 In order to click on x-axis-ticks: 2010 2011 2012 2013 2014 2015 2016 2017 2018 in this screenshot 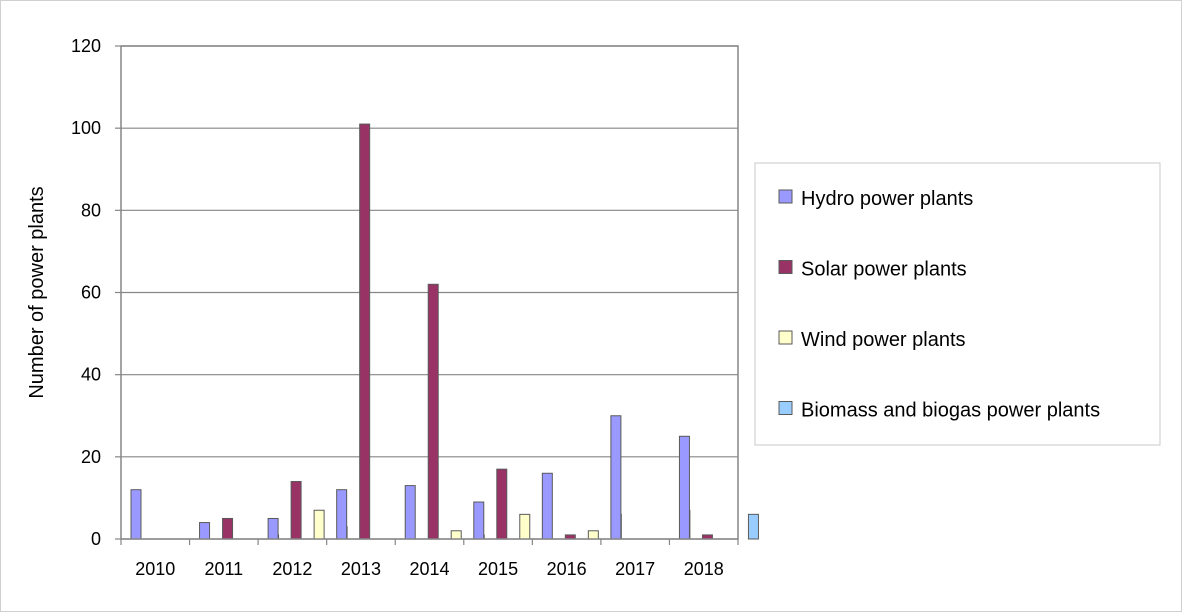, I will do `click(429, 559)`.